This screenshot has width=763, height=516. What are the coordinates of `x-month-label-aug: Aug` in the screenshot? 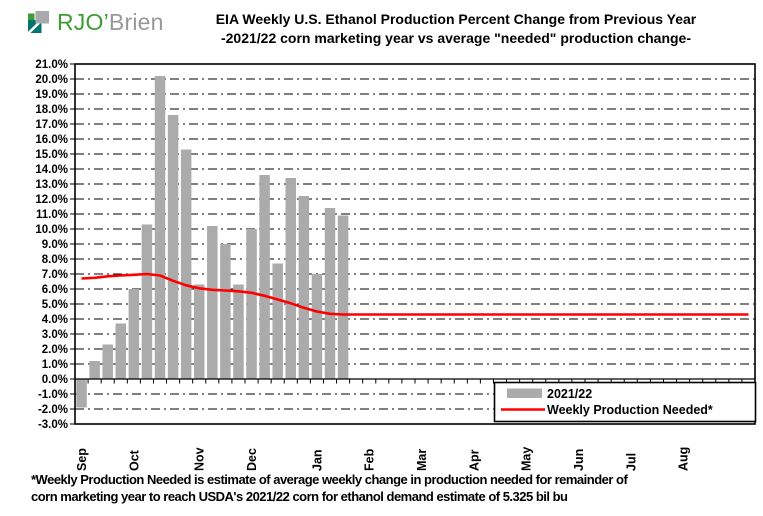 It's located at (684, 459).